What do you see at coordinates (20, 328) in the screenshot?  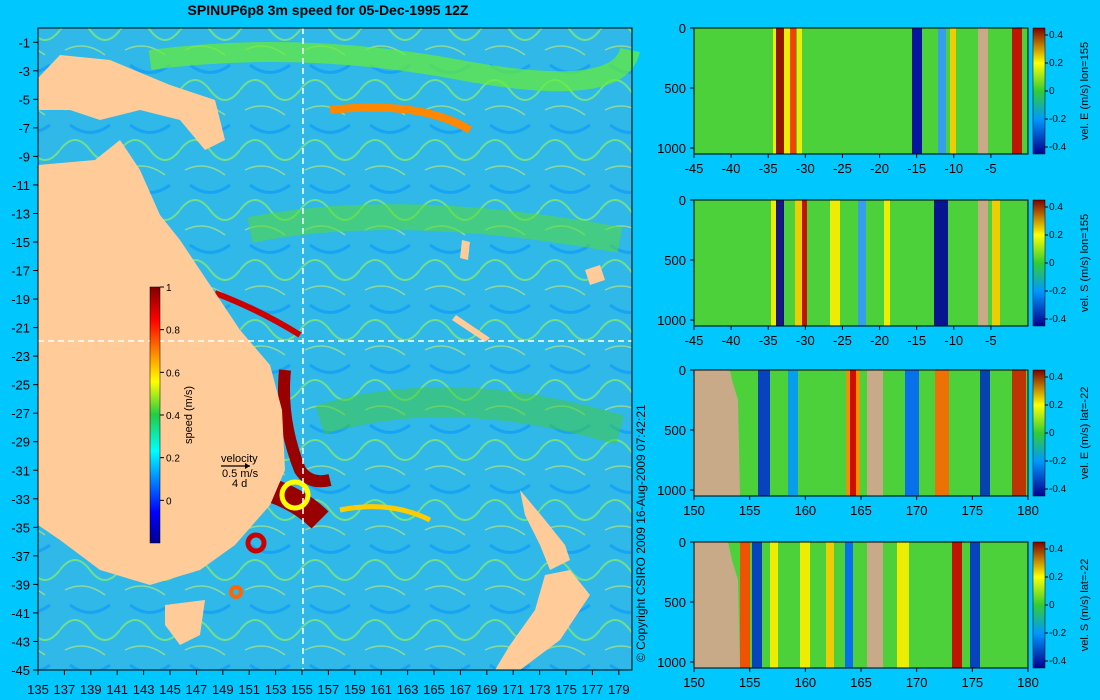 I see `map-y-tick-label: -21` at bounding box center [20, 328].